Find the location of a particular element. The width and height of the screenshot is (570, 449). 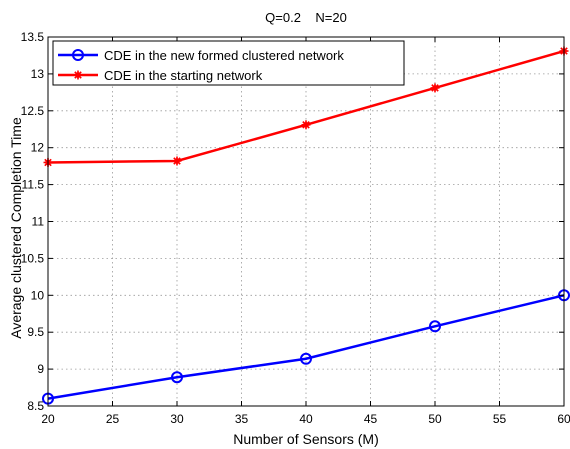

x-axis-label: Number of Sensors (M) is located at coordinates (305, 439).